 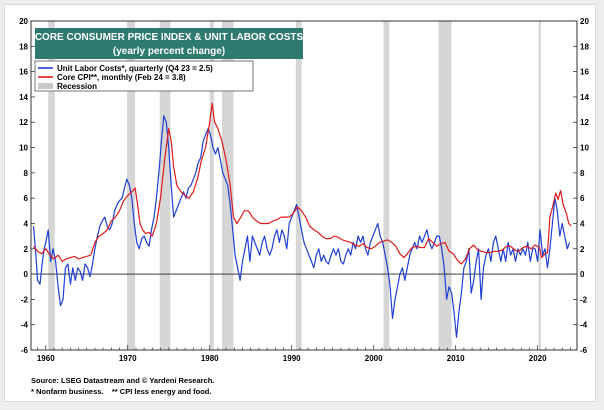 What do you see at coordinates (77, 86) in the screenshot?
I see `legend-label-recession: Recession` at bounding box center [77, 86].